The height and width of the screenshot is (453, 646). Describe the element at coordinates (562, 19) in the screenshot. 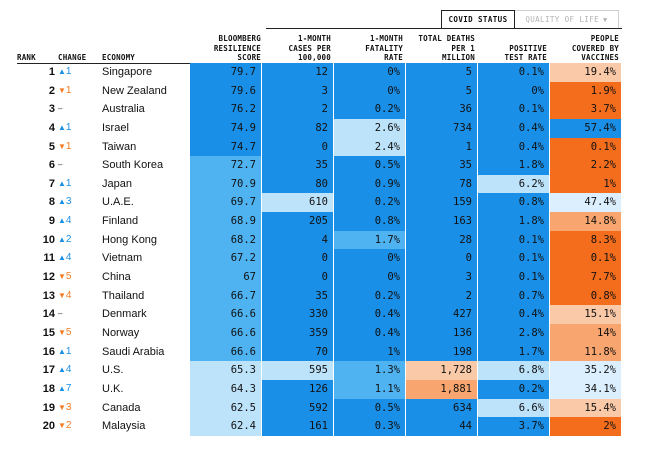

I see `tab-quality-of-life-label: QUALITY OF LIFE` at that location.